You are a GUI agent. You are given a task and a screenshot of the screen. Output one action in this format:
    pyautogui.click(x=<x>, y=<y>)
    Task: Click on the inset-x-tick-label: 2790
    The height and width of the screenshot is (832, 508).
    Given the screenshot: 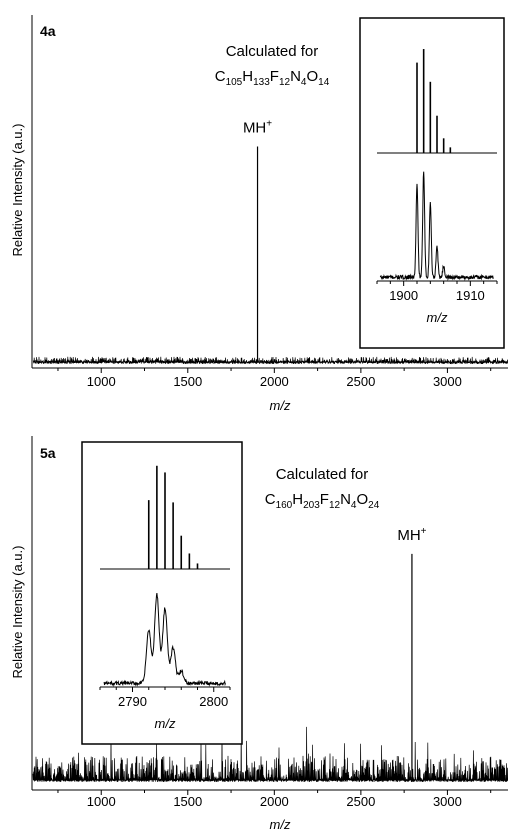 What is the action you would take?
    pyautogui.click(x=132, y=701)
    